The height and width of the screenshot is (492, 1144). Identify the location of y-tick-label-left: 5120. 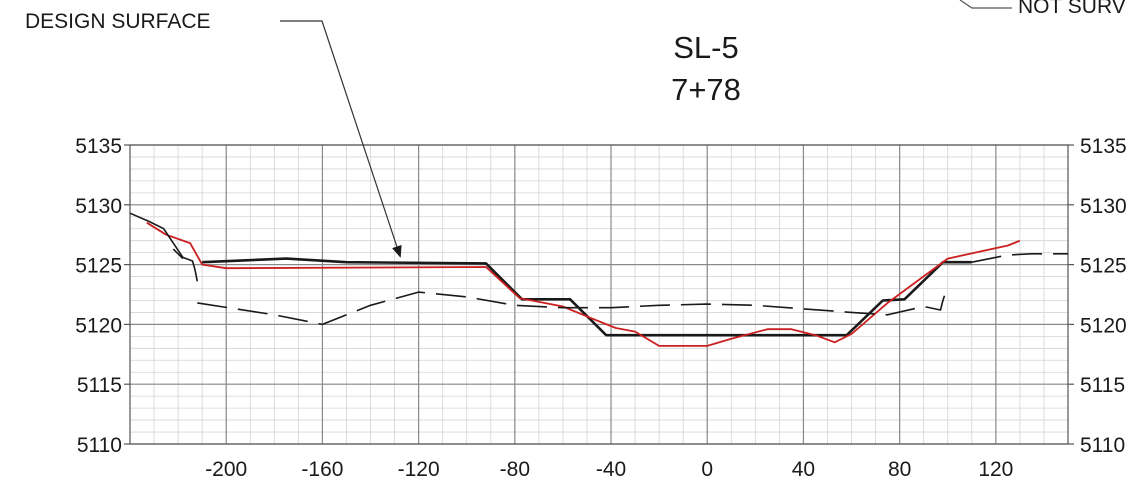
(98, 325).